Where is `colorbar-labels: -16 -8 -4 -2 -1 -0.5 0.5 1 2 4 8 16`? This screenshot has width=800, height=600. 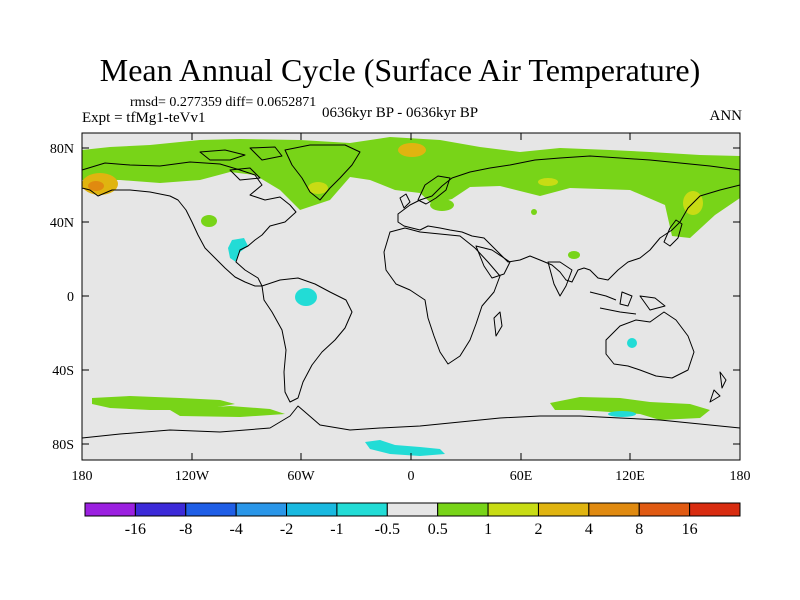 colorbar-labels: -16 -8 -4 -2 -1 -0.5 0.5 1 2 4 8 16 is located at coordinates (411, 529).